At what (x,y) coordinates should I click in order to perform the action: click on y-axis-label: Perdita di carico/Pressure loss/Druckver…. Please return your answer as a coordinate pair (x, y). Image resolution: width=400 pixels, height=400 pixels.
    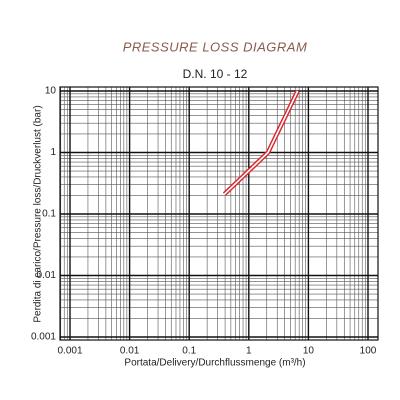
    Looking at the image, I should click on (38, 213).